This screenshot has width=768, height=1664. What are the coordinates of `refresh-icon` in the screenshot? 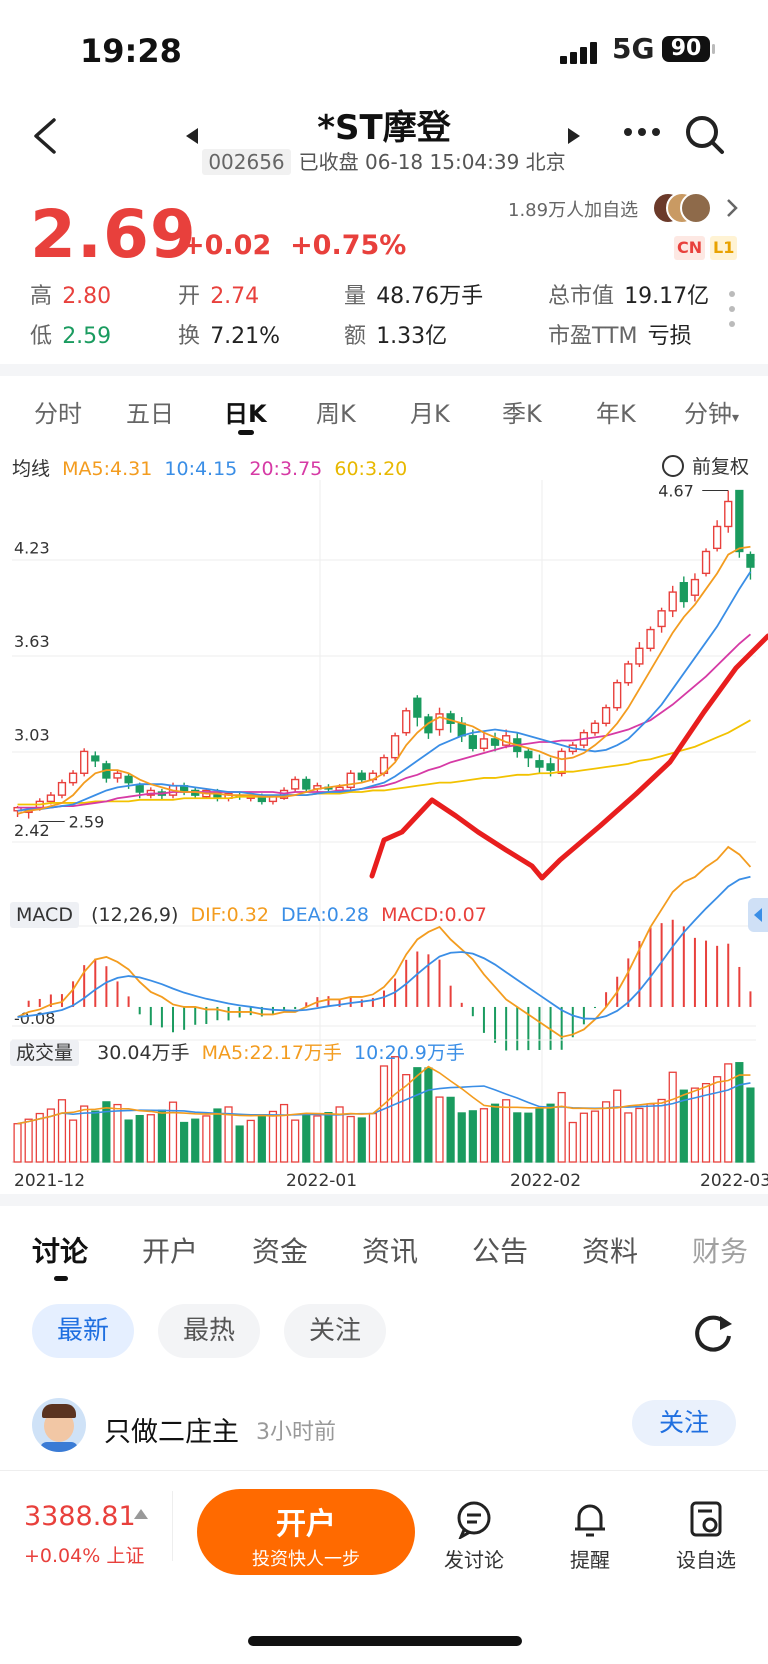 It's located at (713, 1333).